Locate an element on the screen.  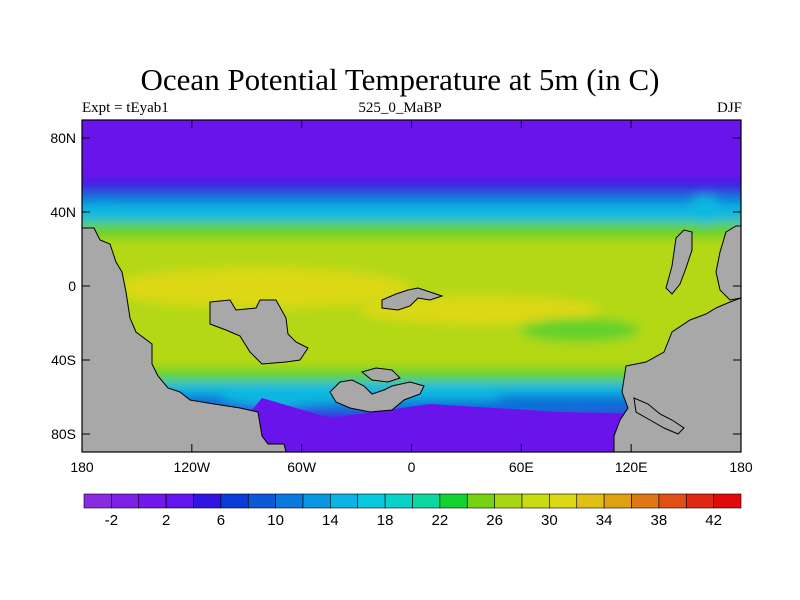
season-label: DJF is located at coordinates (729, 108).